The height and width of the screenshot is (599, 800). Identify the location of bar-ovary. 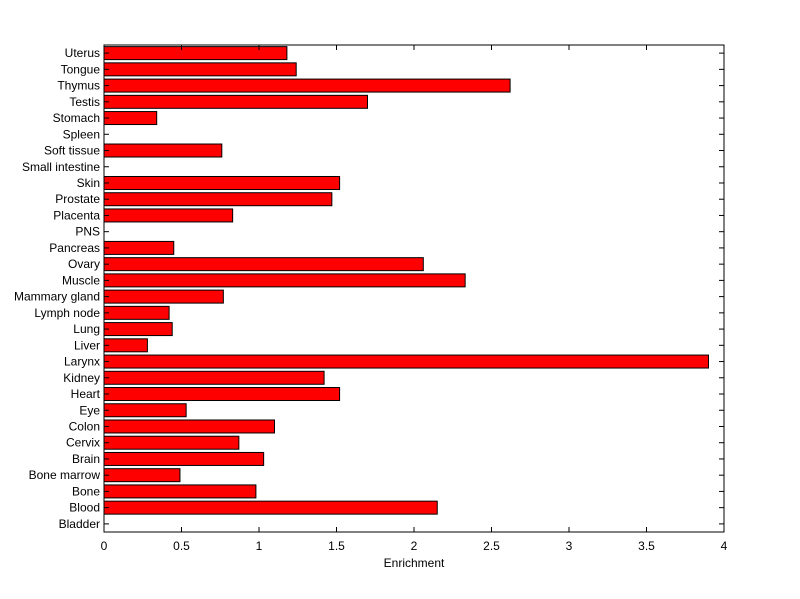
(263, 264).